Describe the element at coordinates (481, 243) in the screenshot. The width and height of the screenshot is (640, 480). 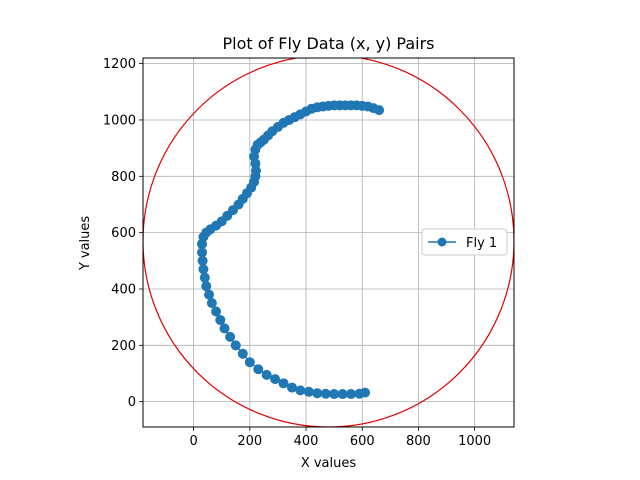
I see `legend-label-fly-1: Fly 1` at that location.